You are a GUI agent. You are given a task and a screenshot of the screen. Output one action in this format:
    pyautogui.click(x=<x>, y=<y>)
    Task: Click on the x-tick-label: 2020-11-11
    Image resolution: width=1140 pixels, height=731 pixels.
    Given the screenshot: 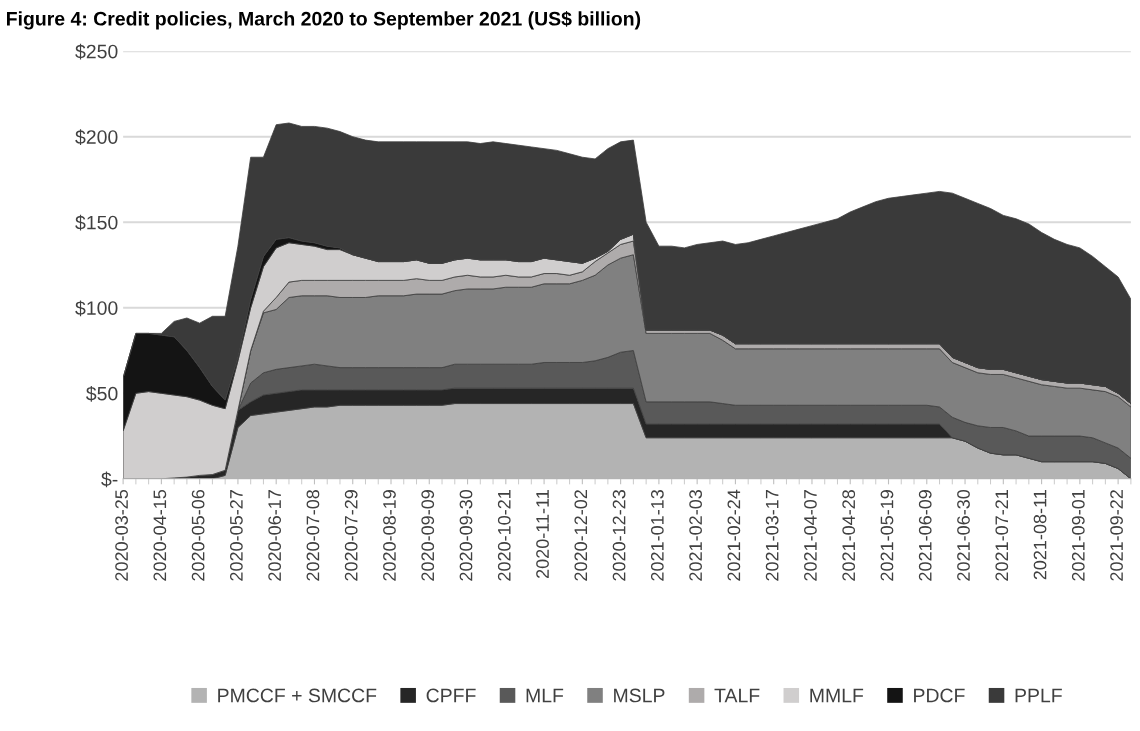 What is the action you would take?
    pyautogui.click(x=542, y=534)
    